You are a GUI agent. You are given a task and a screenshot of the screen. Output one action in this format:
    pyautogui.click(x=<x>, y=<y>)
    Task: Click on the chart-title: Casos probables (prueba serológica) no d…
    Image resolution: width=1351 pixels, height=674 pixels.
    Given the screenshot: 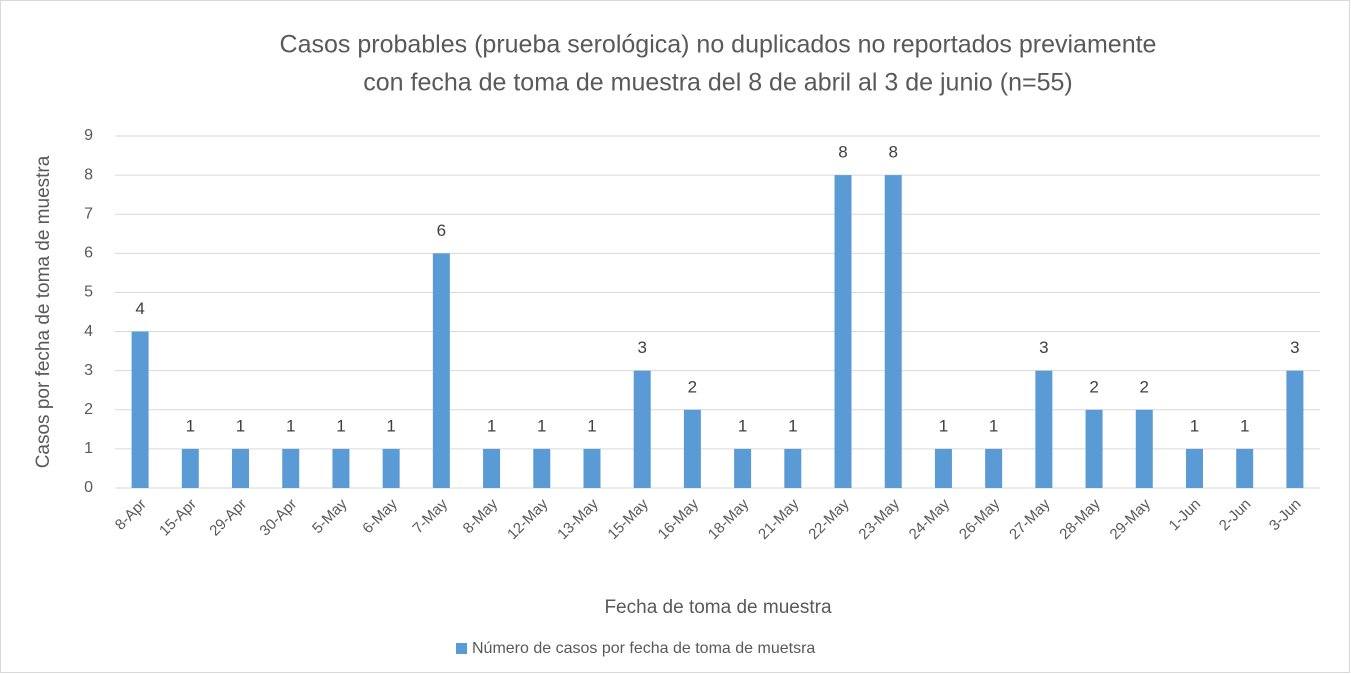 What is the action you would take?
    pyautogui.click(x=718, y=45)
    